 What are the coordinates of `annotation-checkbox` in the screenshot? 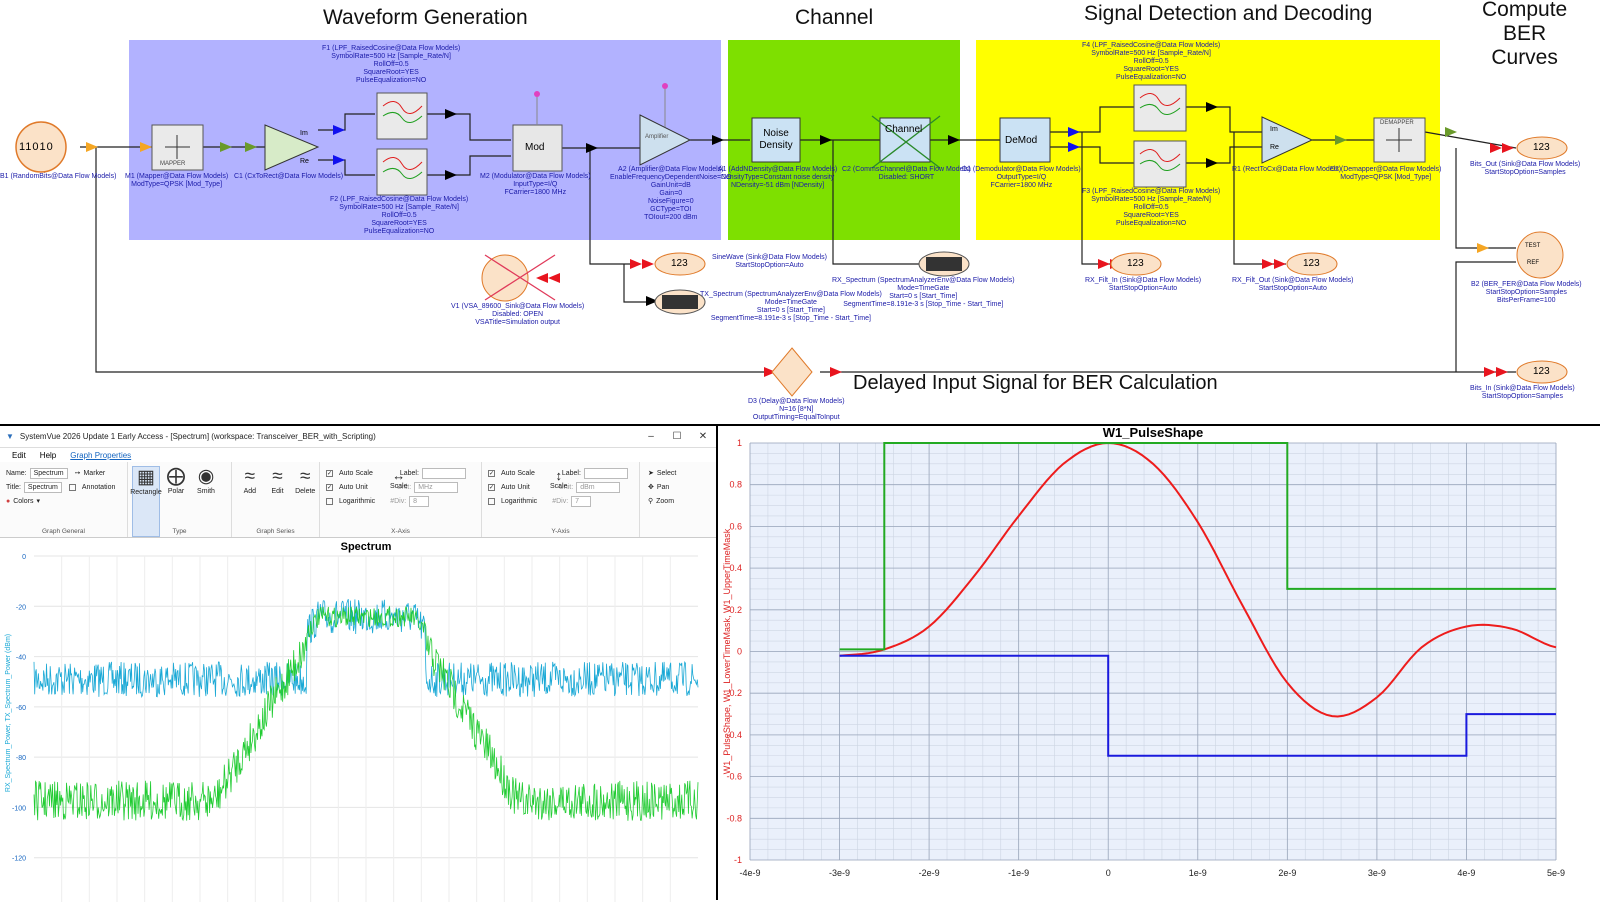 It's located at (72, 487).